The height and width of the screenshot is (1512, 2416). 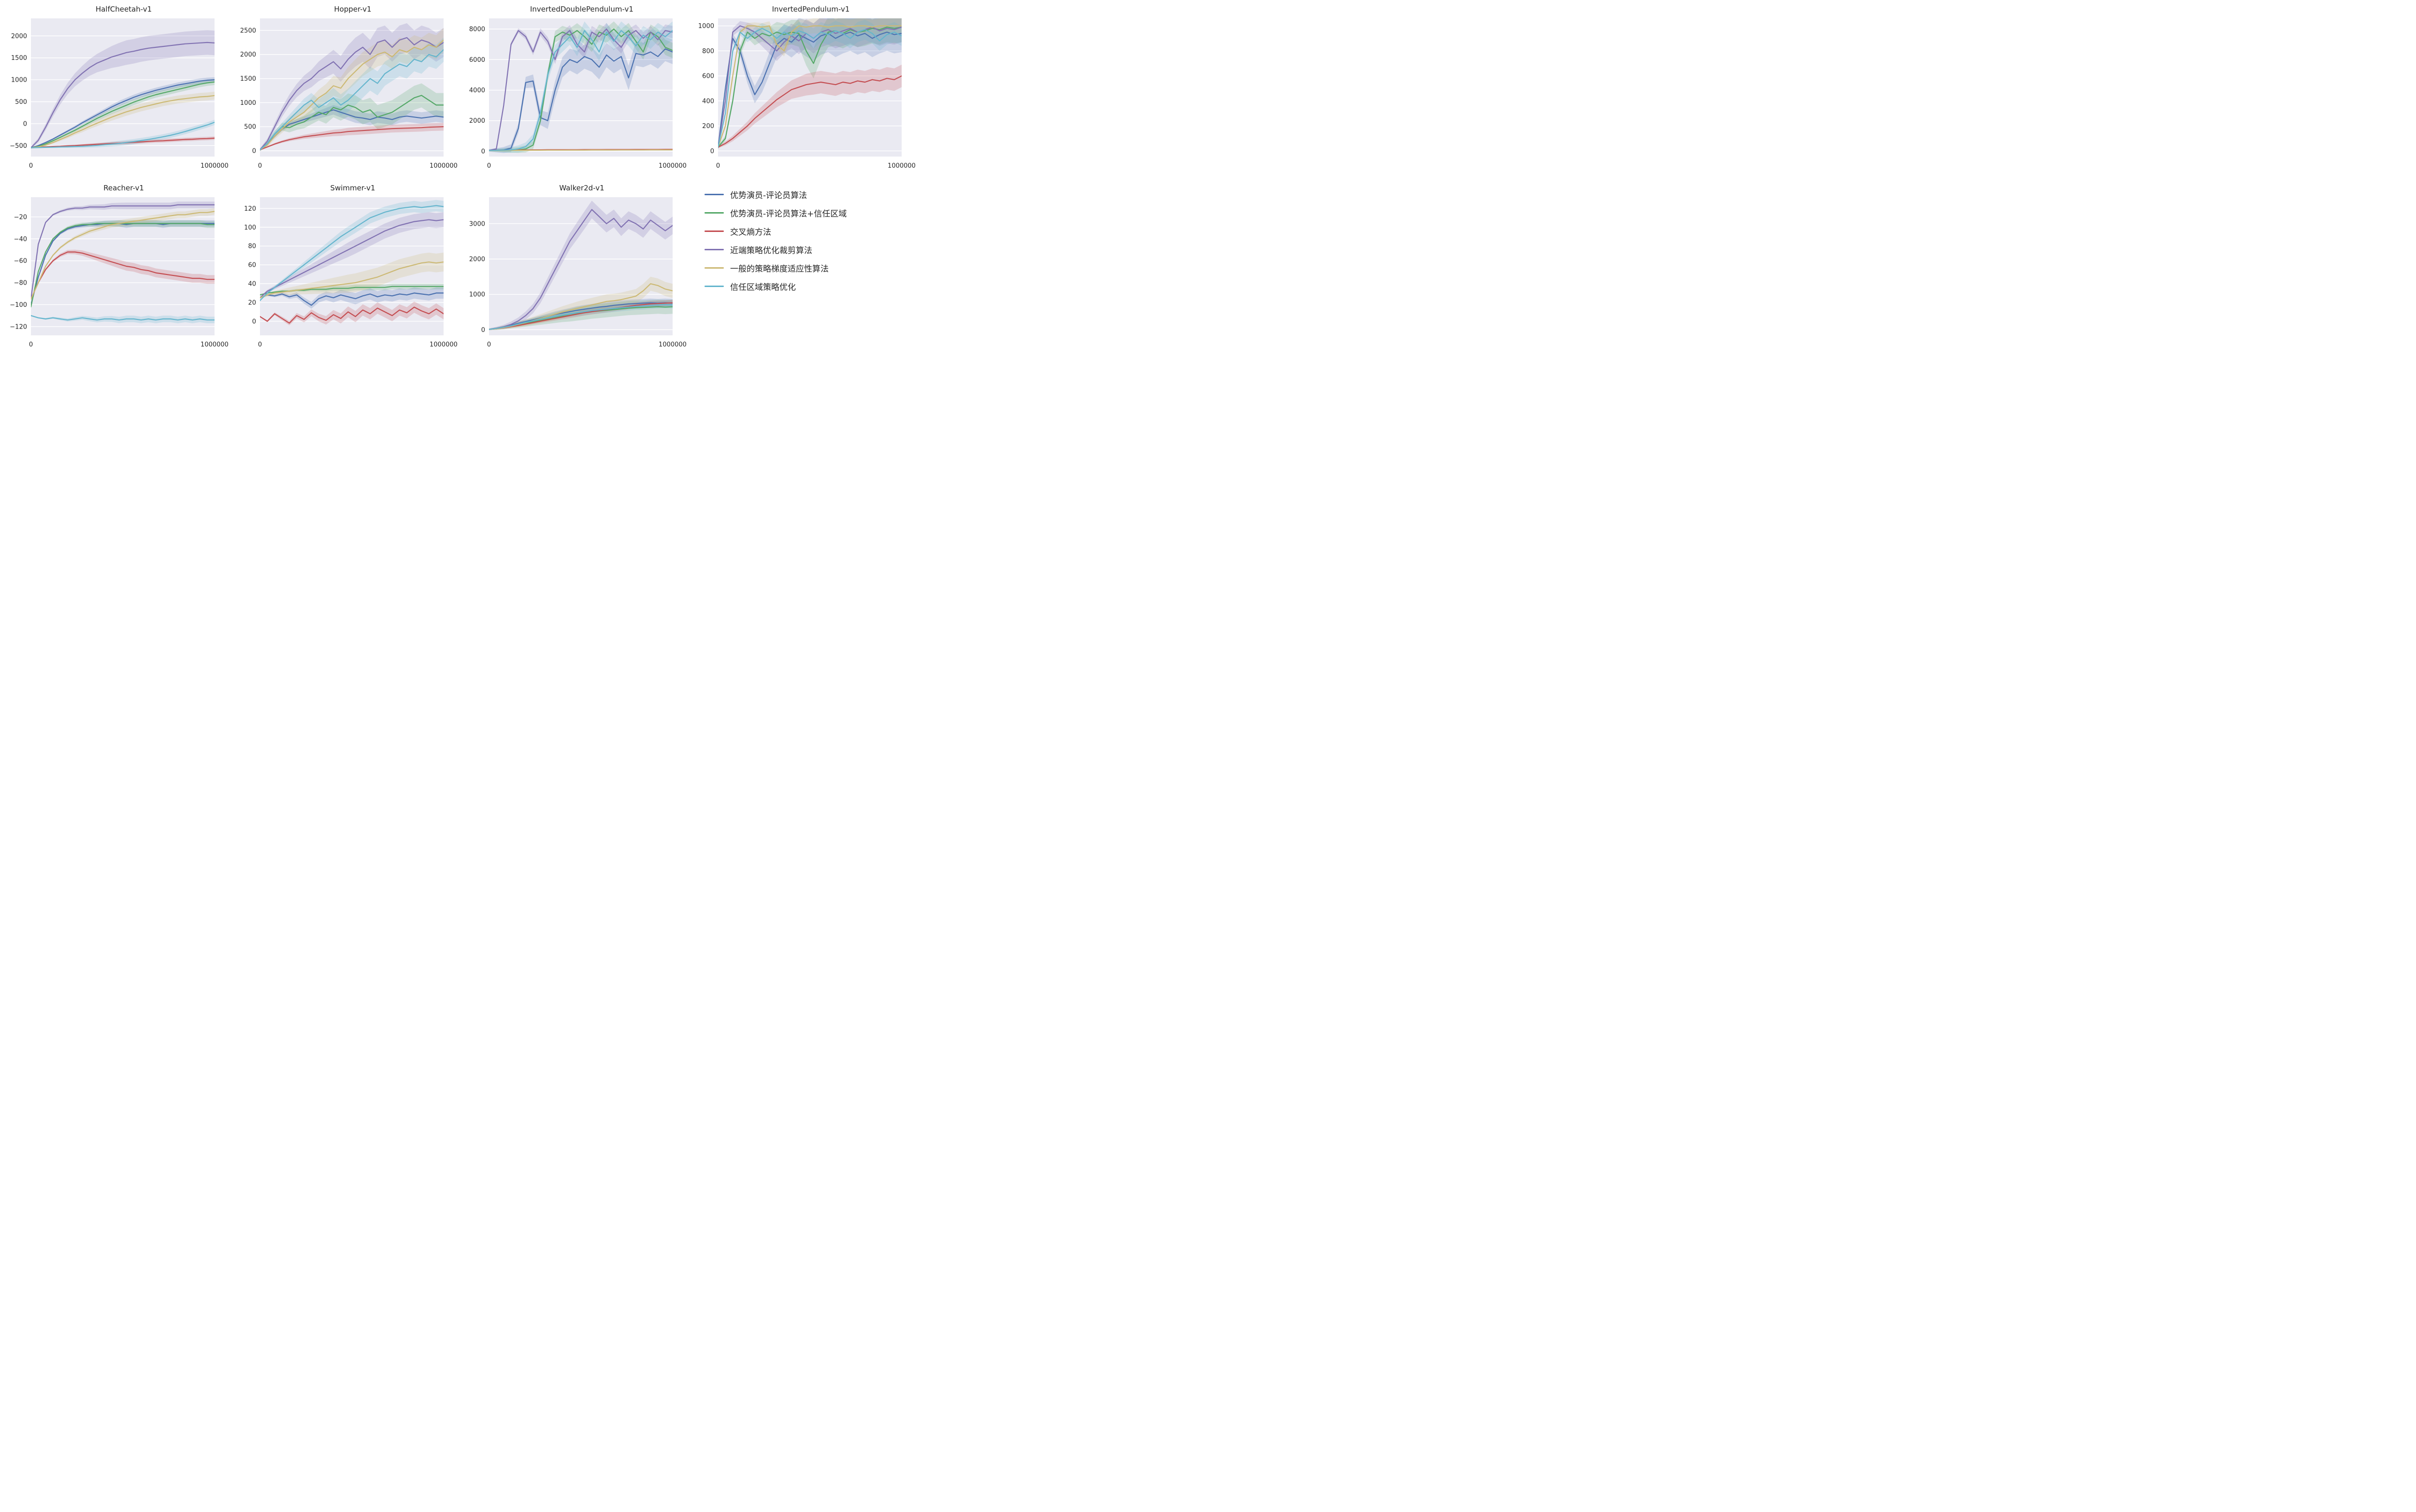 What do you see at coordinates (708, 77) in the screenshot?
I see `svg-text: 600` at bounding box center [708, 77].